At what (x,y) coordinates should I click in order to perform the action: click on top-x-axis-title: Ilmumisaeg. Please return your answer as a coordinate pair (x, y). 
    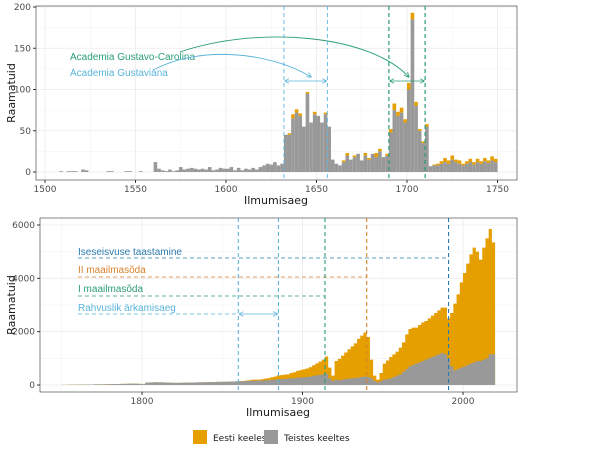
    Looking at the image, I should click on (276, 200).